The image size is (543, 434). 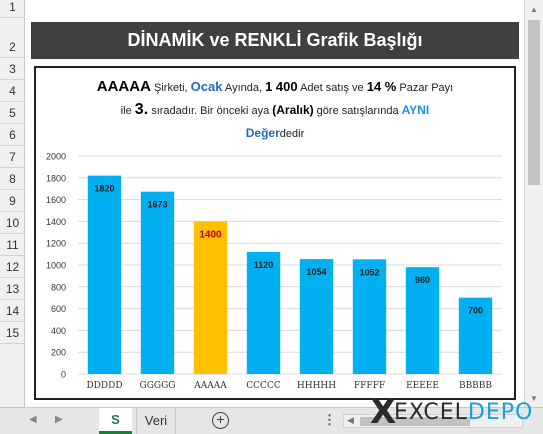 I want to click on row-header: 9, so click(x=12, y=201).